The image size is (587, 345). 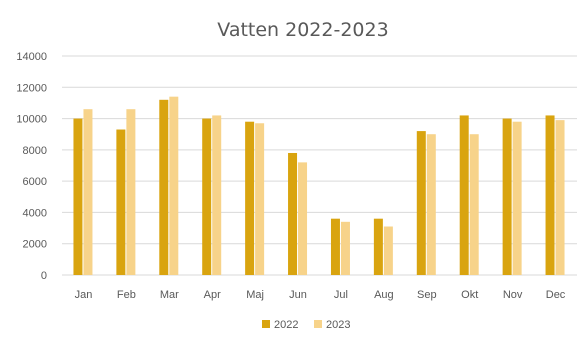 I want to click on y-tick-label: 8000, so click(x=35, y=151).